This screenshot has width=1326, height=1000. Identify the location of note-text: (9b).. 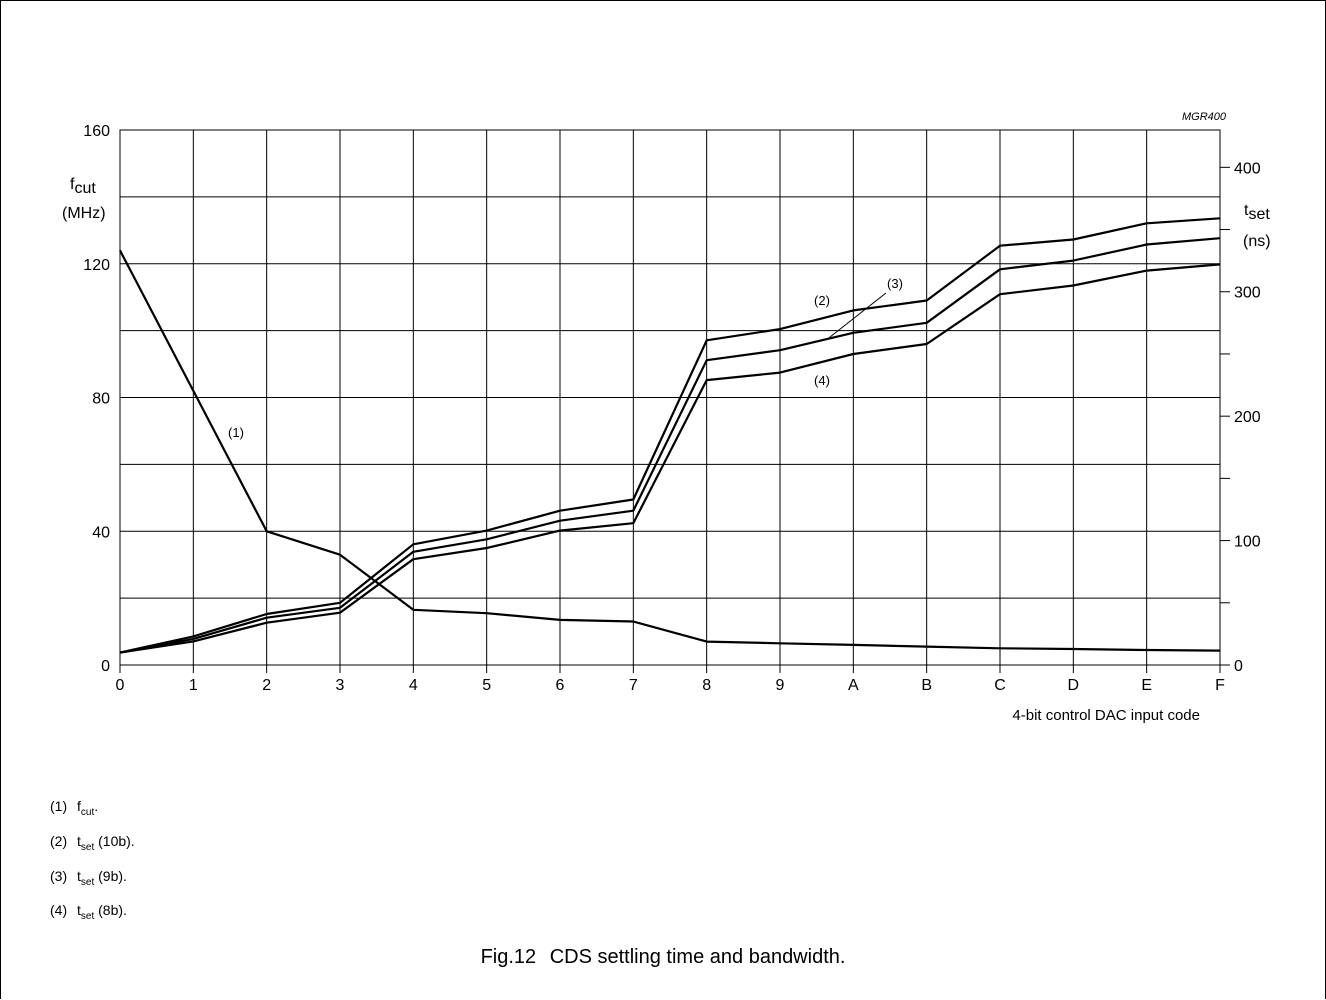
(110, 875).